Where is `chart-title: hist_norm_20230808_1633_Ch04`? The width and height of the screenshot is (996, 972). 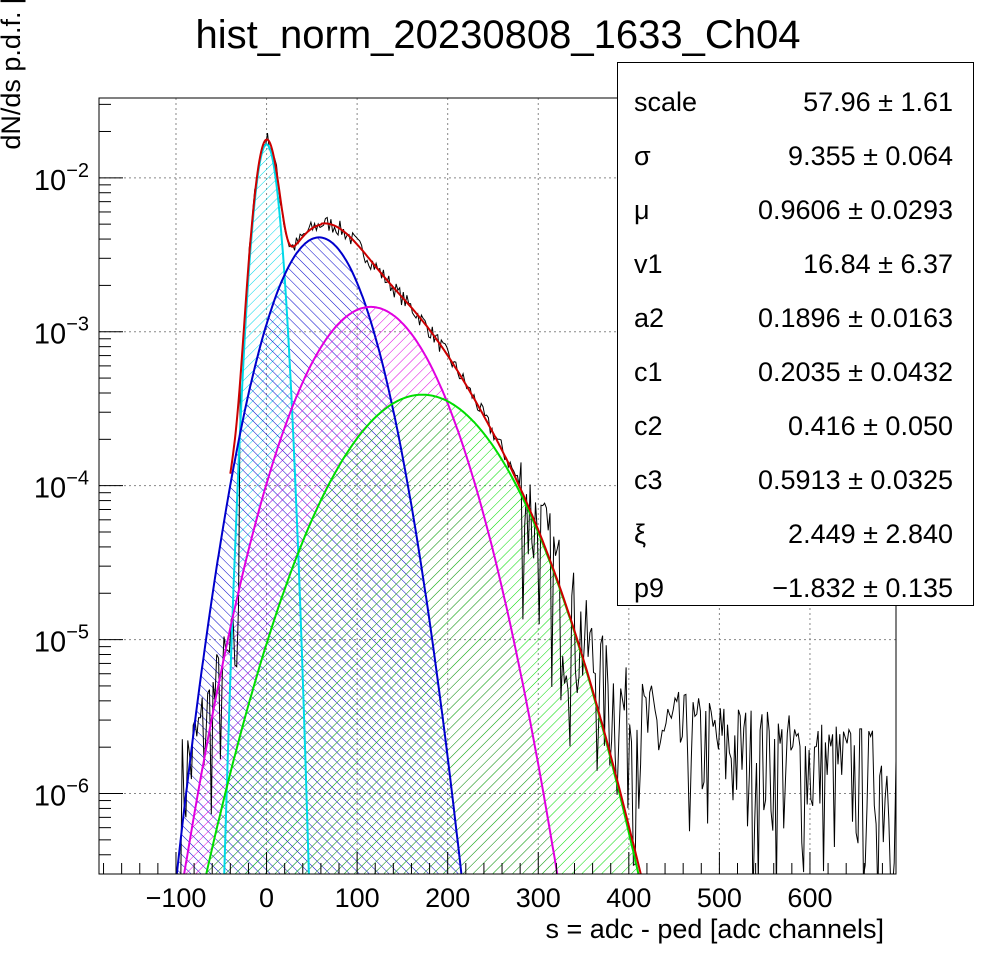
chart-title: hist_norm_20230808_1633_Ch04 is located at coordinates (498, 35).